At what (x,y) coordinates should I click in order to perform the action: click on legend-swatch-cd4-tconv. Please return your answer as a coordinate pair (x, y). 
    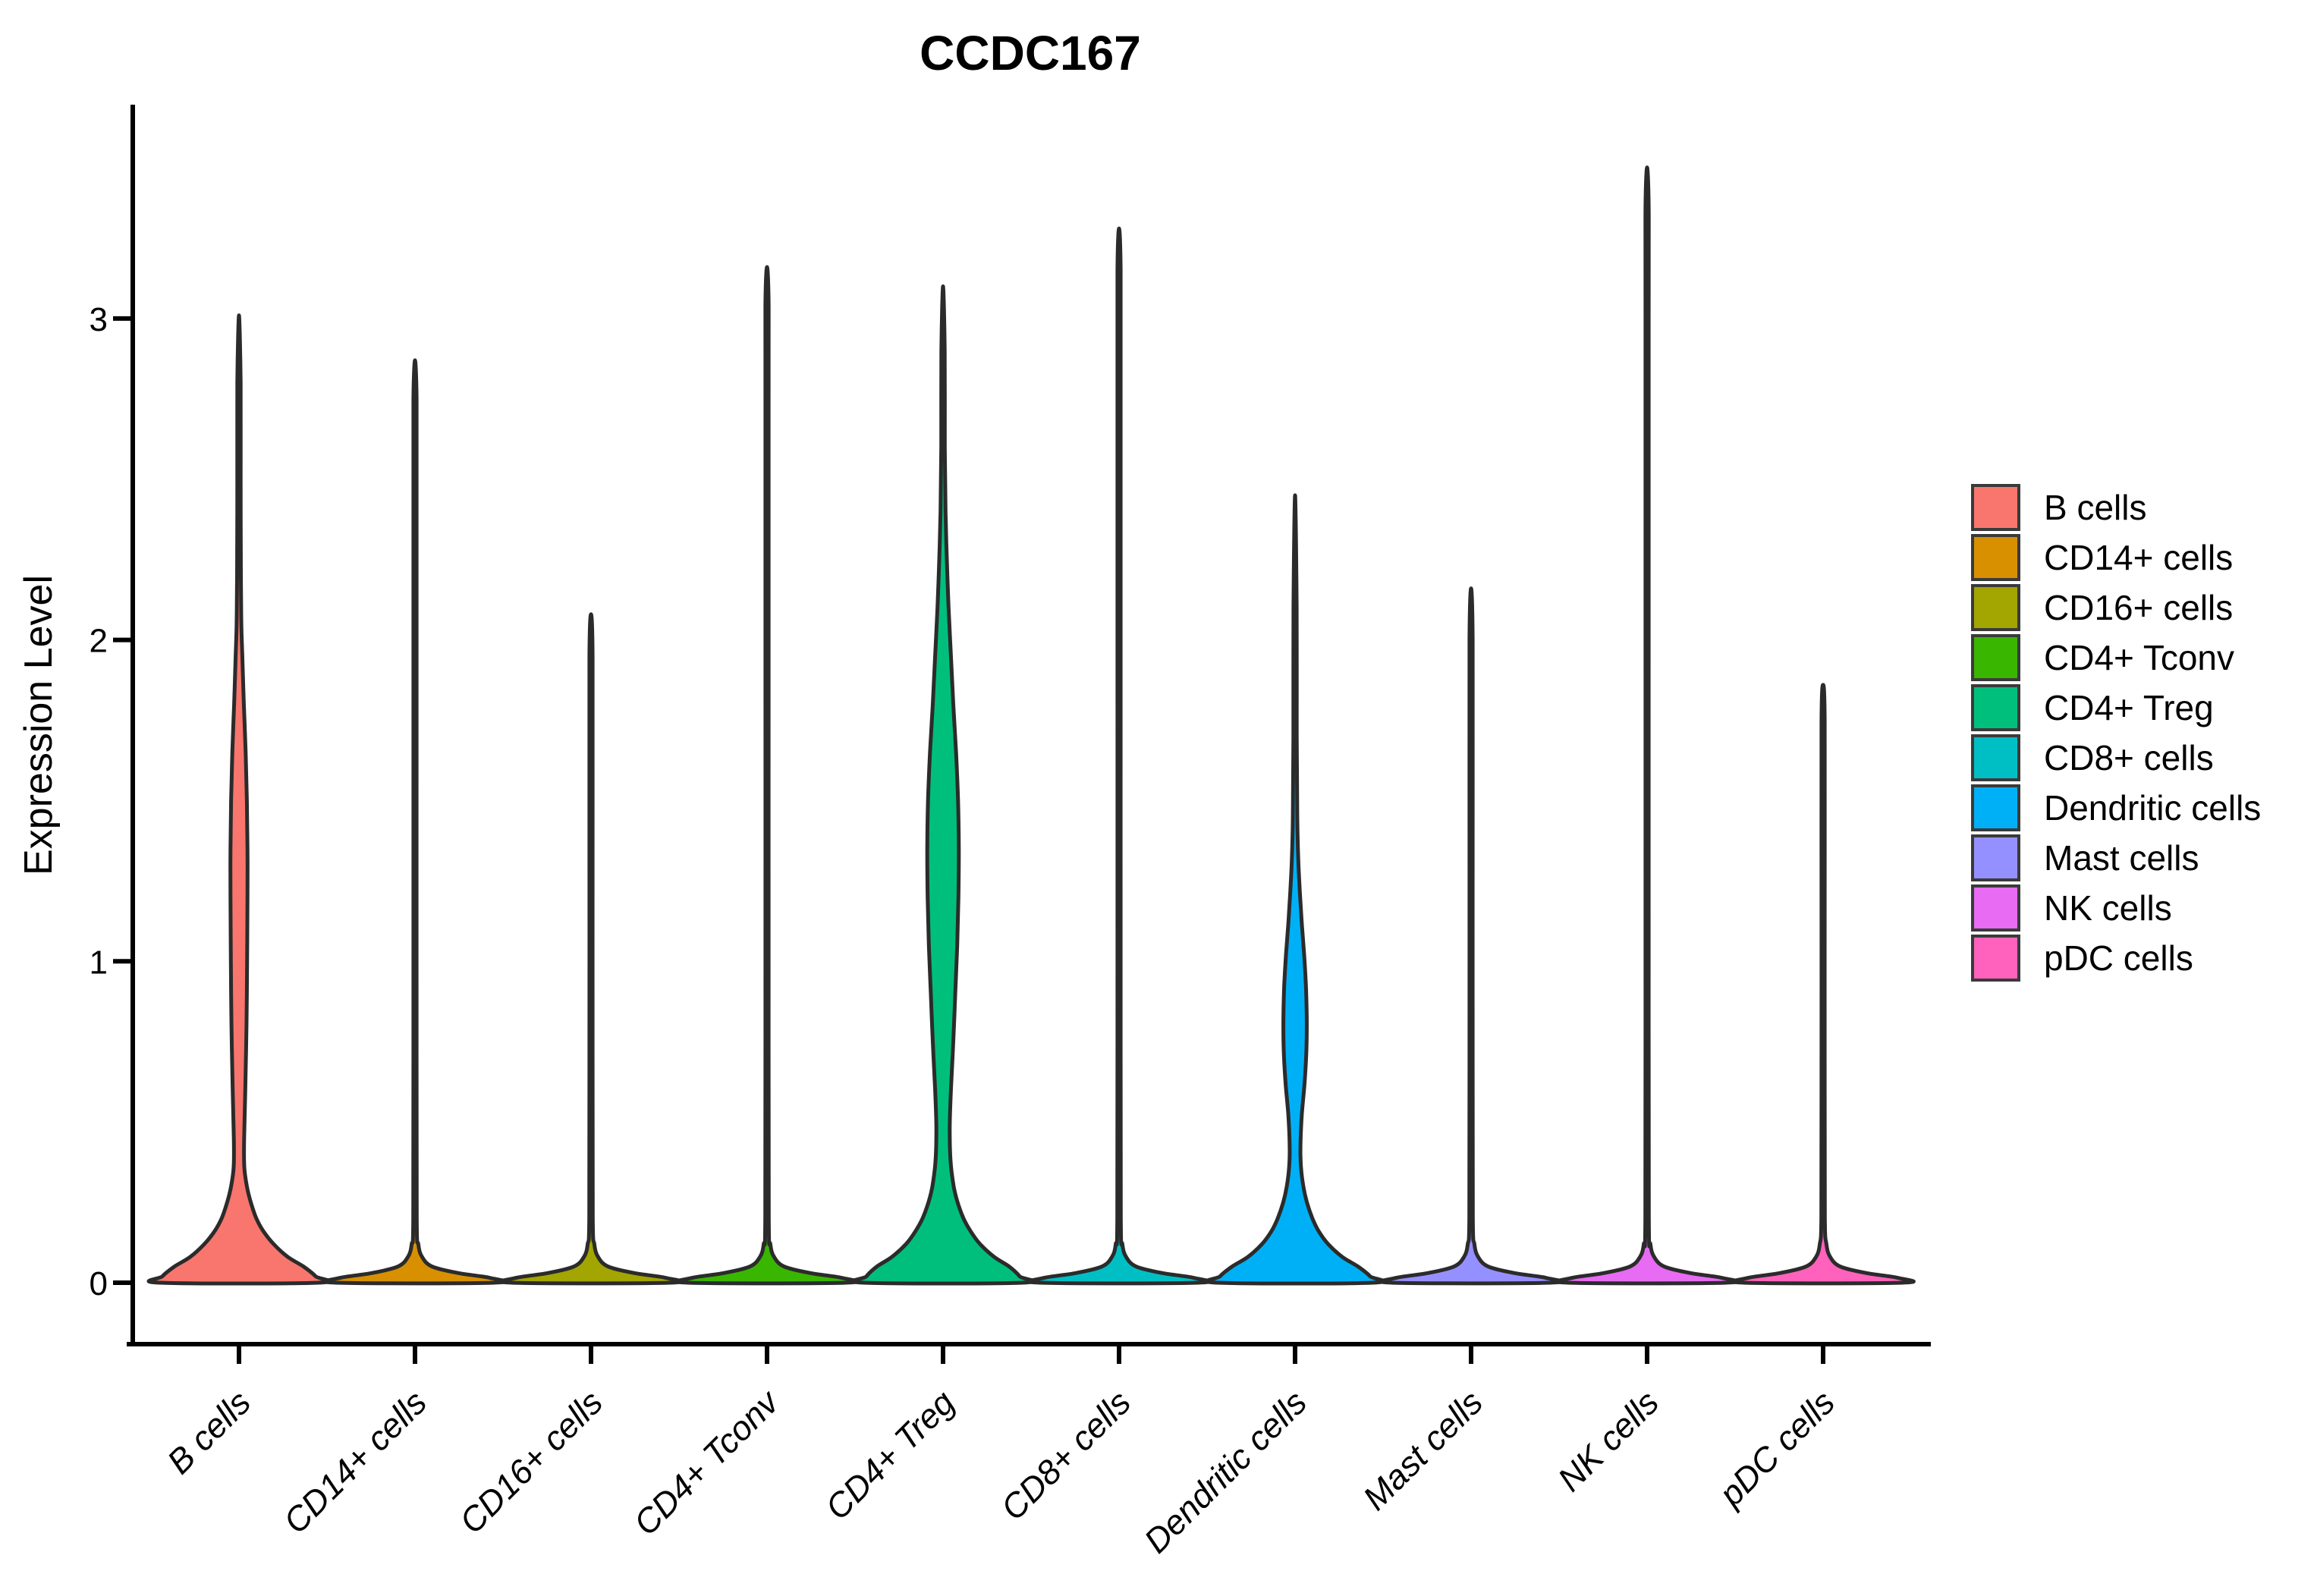
    Looking at the image, I should click on (1995, 657).